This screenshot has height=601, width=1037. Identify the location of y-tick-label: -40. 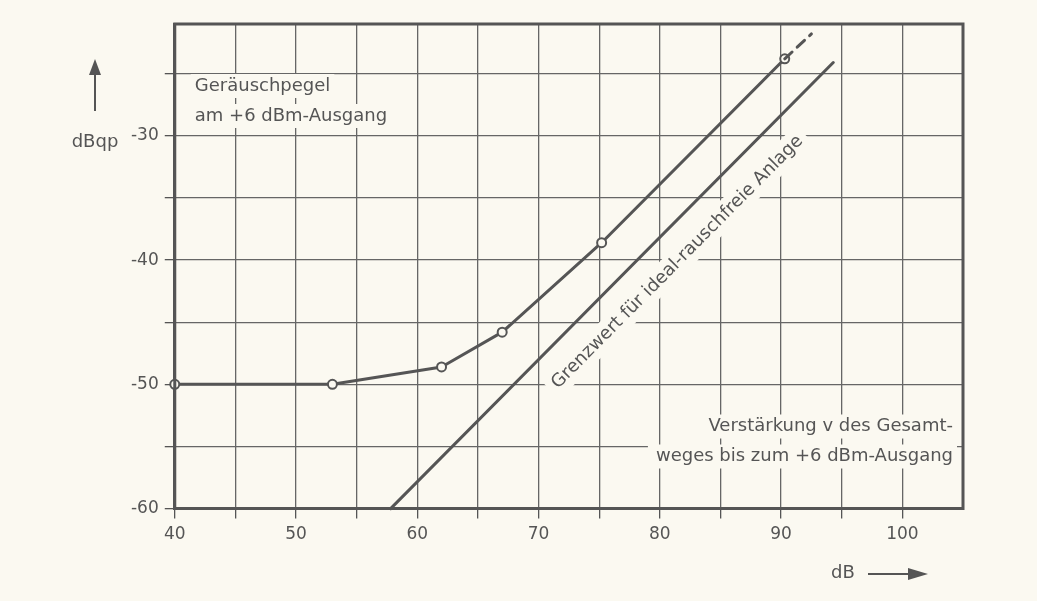
(144, 258).